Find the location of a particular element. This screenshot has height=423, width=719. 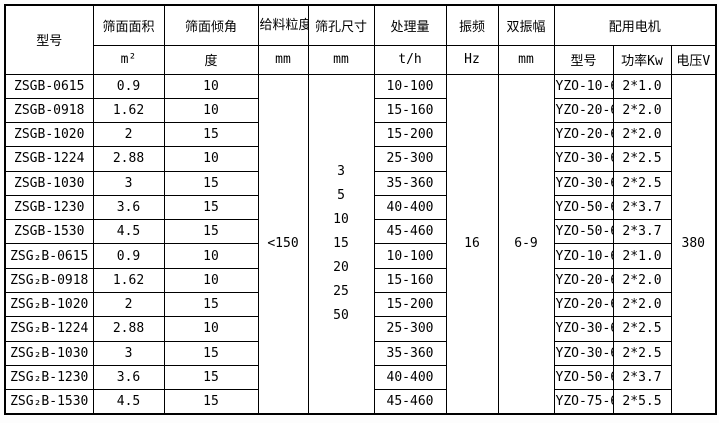

cell-model: ZSG₂B-1530 is located at coordinates (49, 402).